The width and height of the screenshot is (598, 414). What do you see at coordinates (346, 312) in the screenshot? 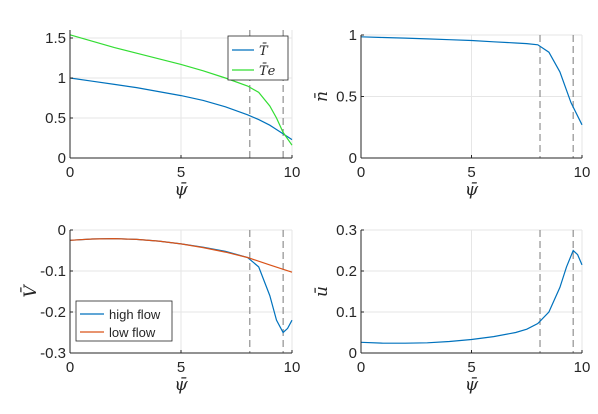
I see `y-tick-label: 0.1` at bounding box center [346, 312].